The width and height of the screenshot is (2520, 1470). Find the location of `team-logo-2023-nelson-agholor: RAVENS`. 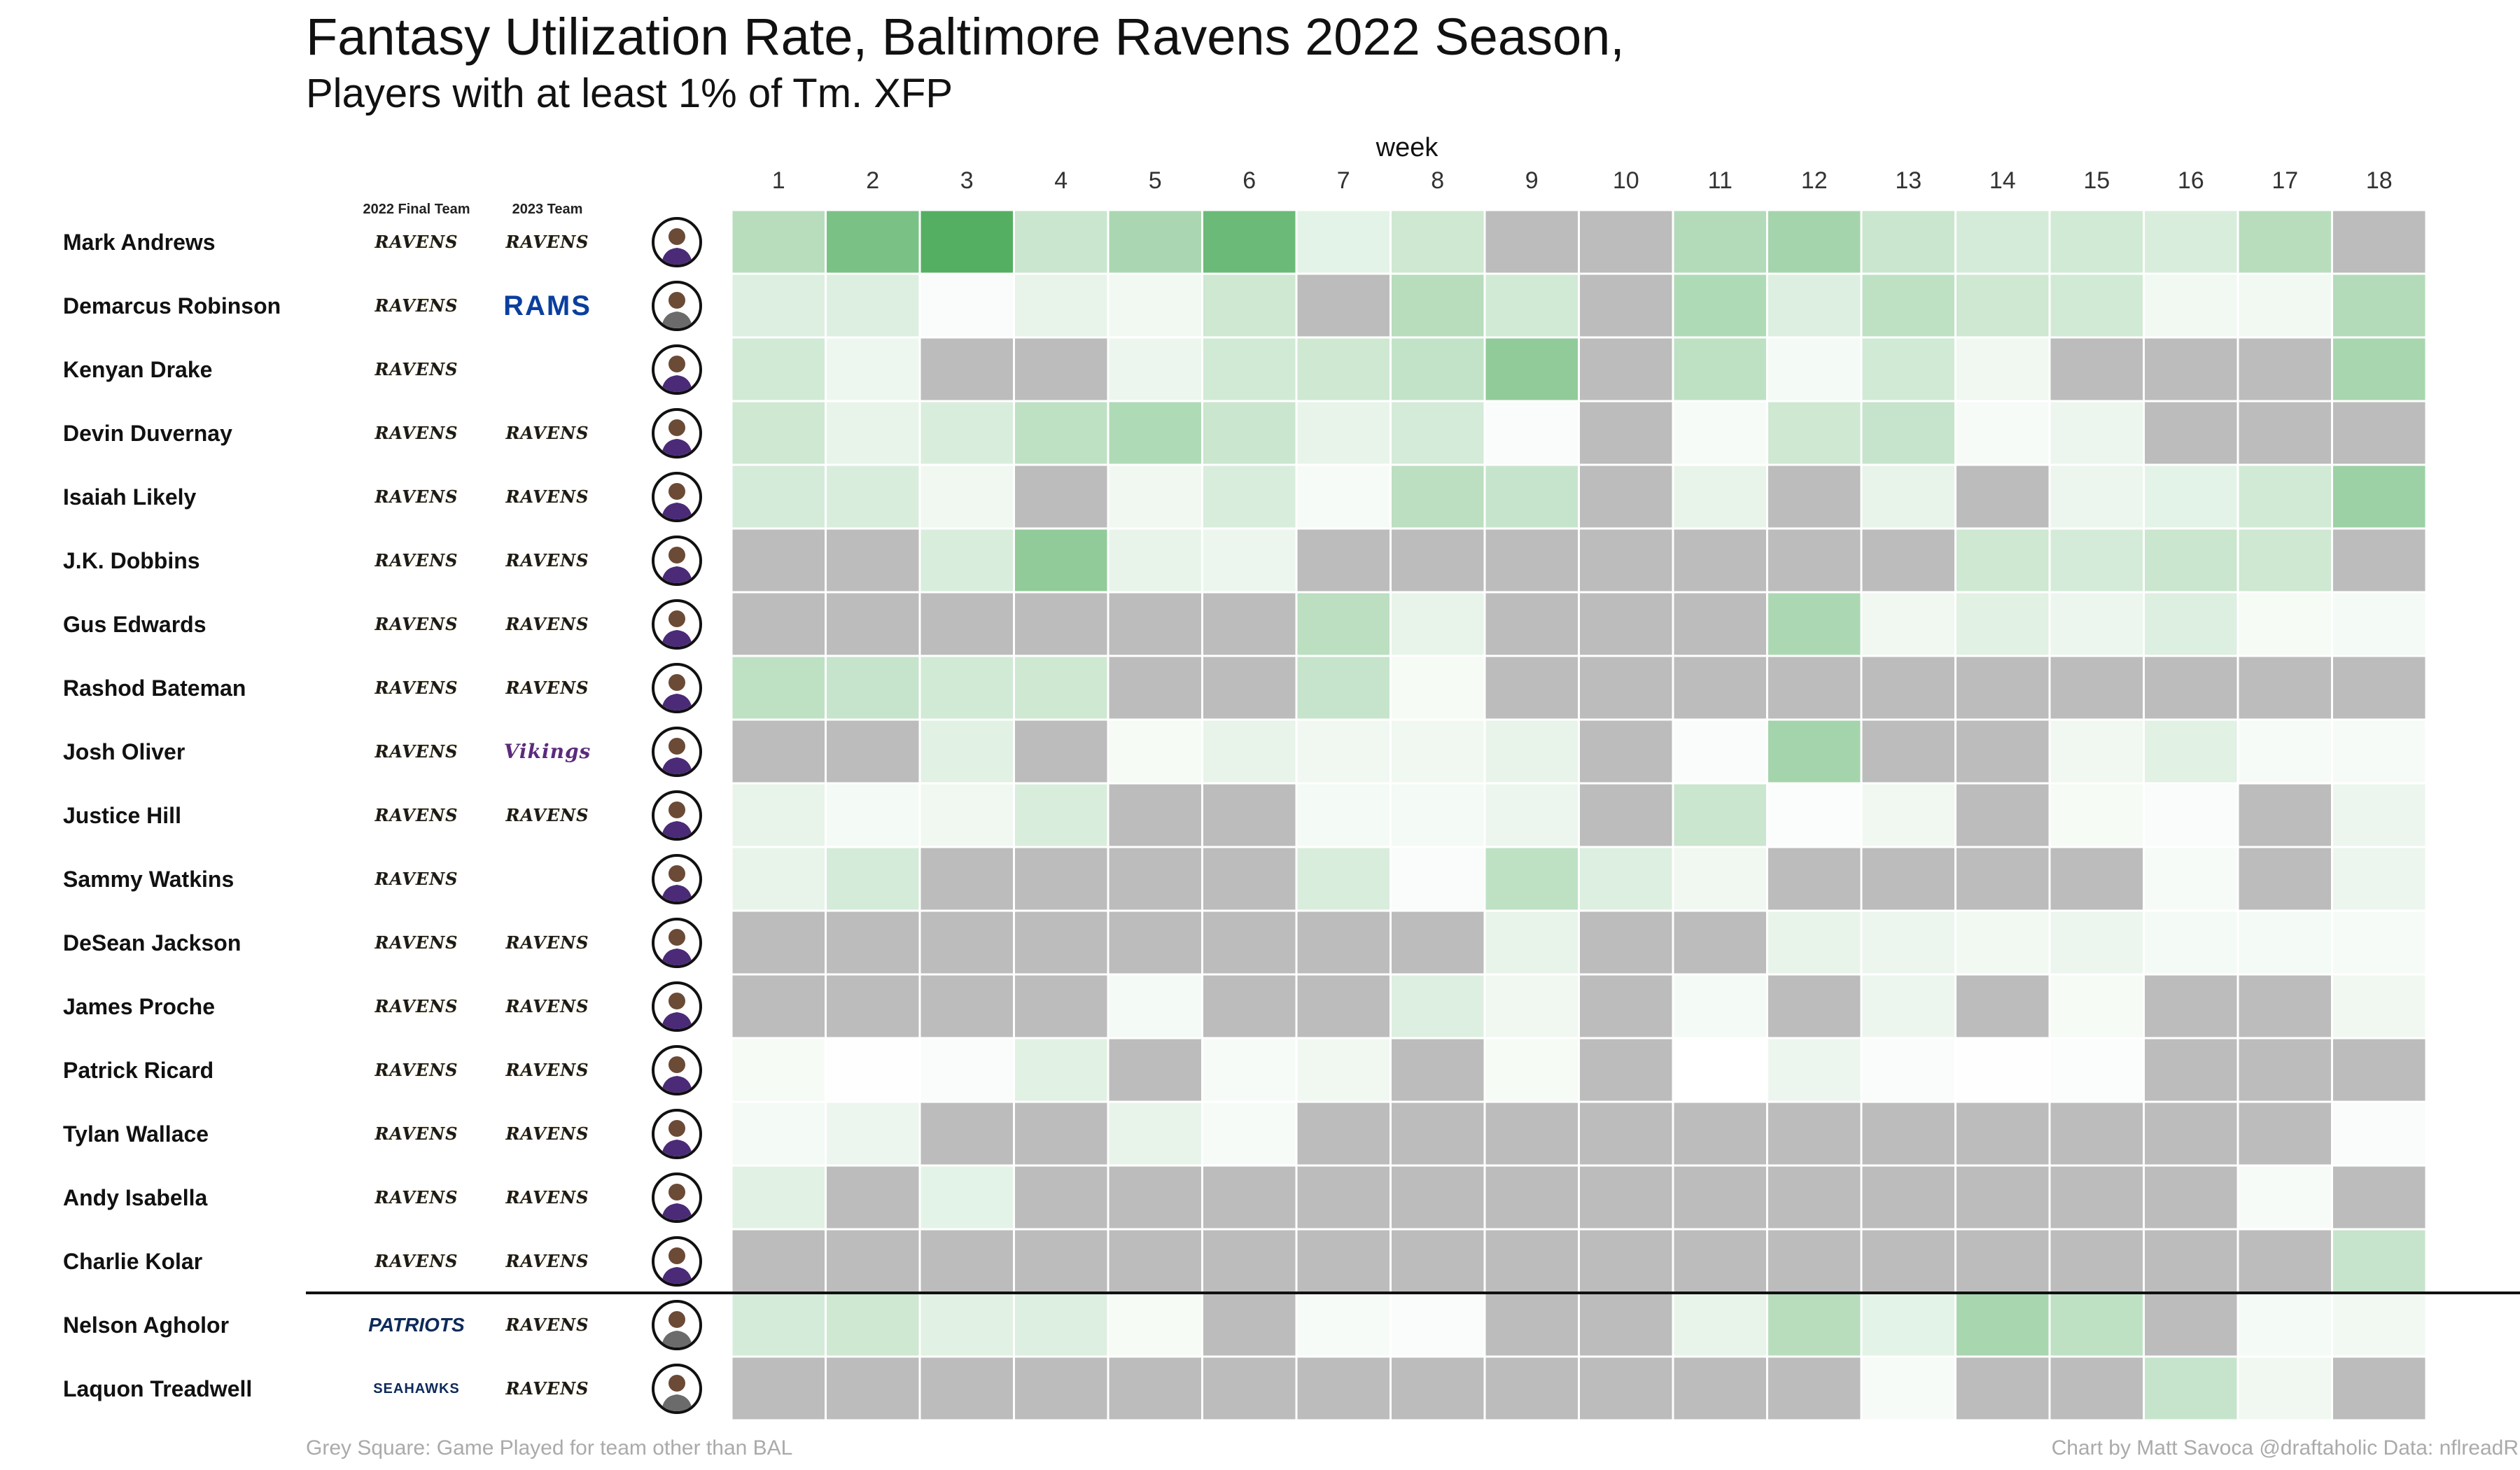

team-logo-2023-nelson-agholor: RAVENS is located at coordinates (547, 1324).